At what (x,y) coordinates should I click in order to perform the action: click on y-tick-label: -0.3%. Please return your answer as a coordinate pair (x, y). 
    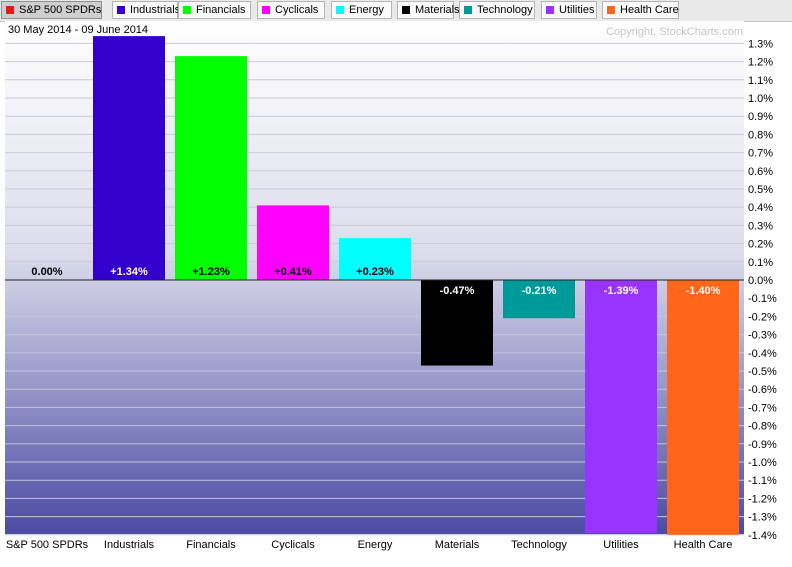
    Looking at the image, I should click on (762, 336).